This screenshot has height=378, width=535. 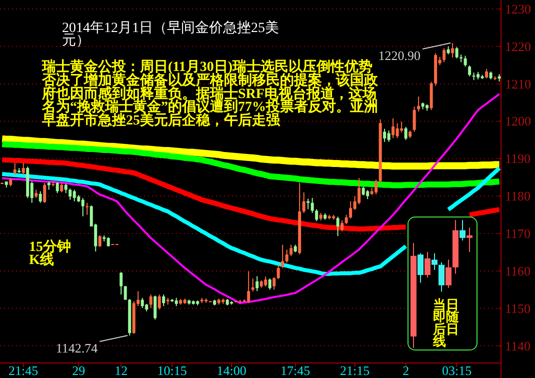 What do you see at coordinates (23, 370) in the screenshot?
I see `x-tick-label: 21:45` at bounding box center [23, 370].